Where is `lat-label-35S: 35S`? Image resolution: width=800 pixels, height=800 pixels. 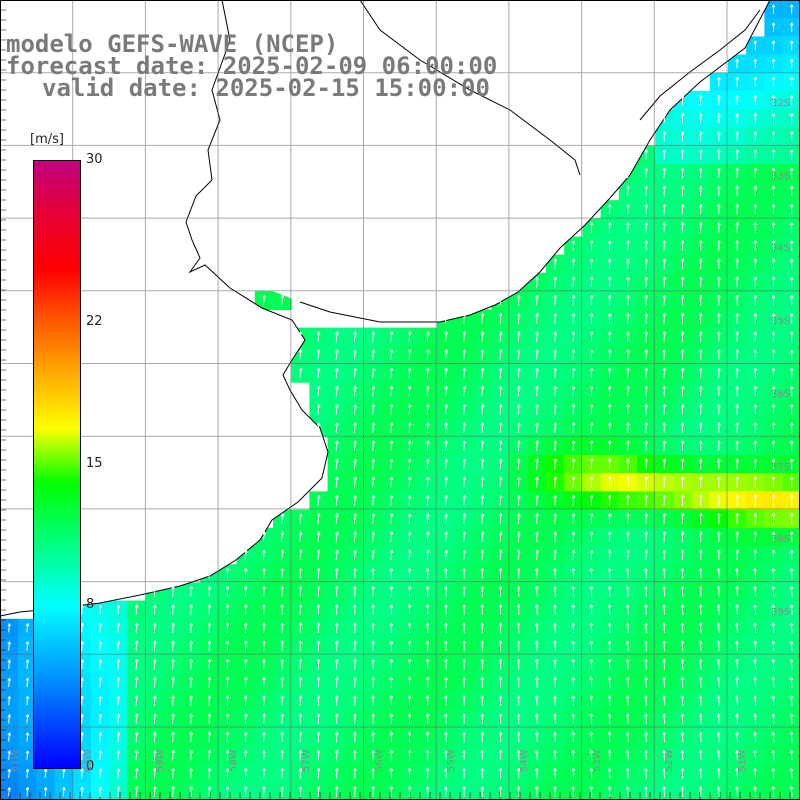 lat-label-35S: 35S is located at coordinates (781, 322).